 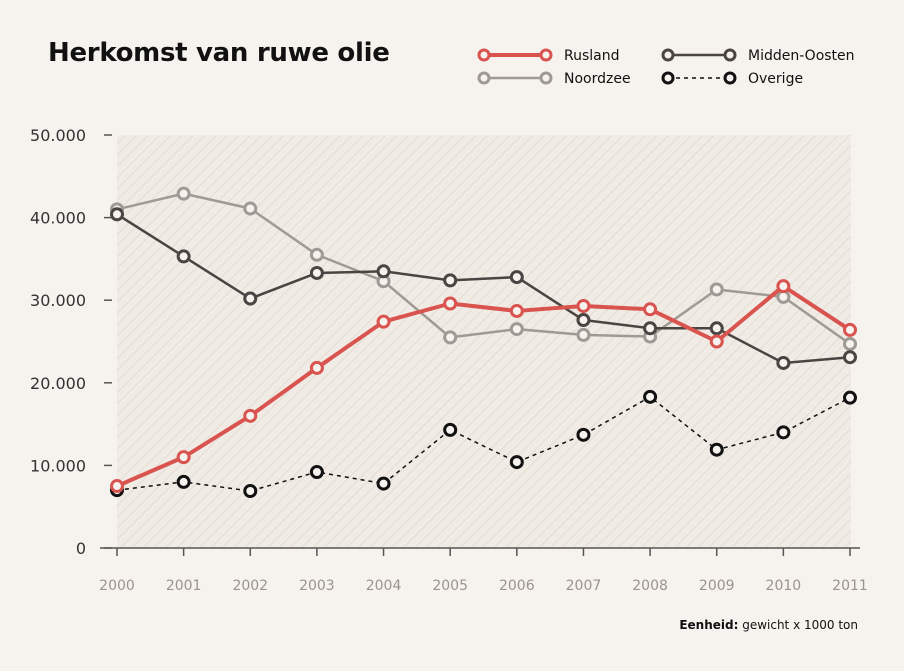 I want to click on legend-item-rusland: Rusland, so click(x=548, y=56).